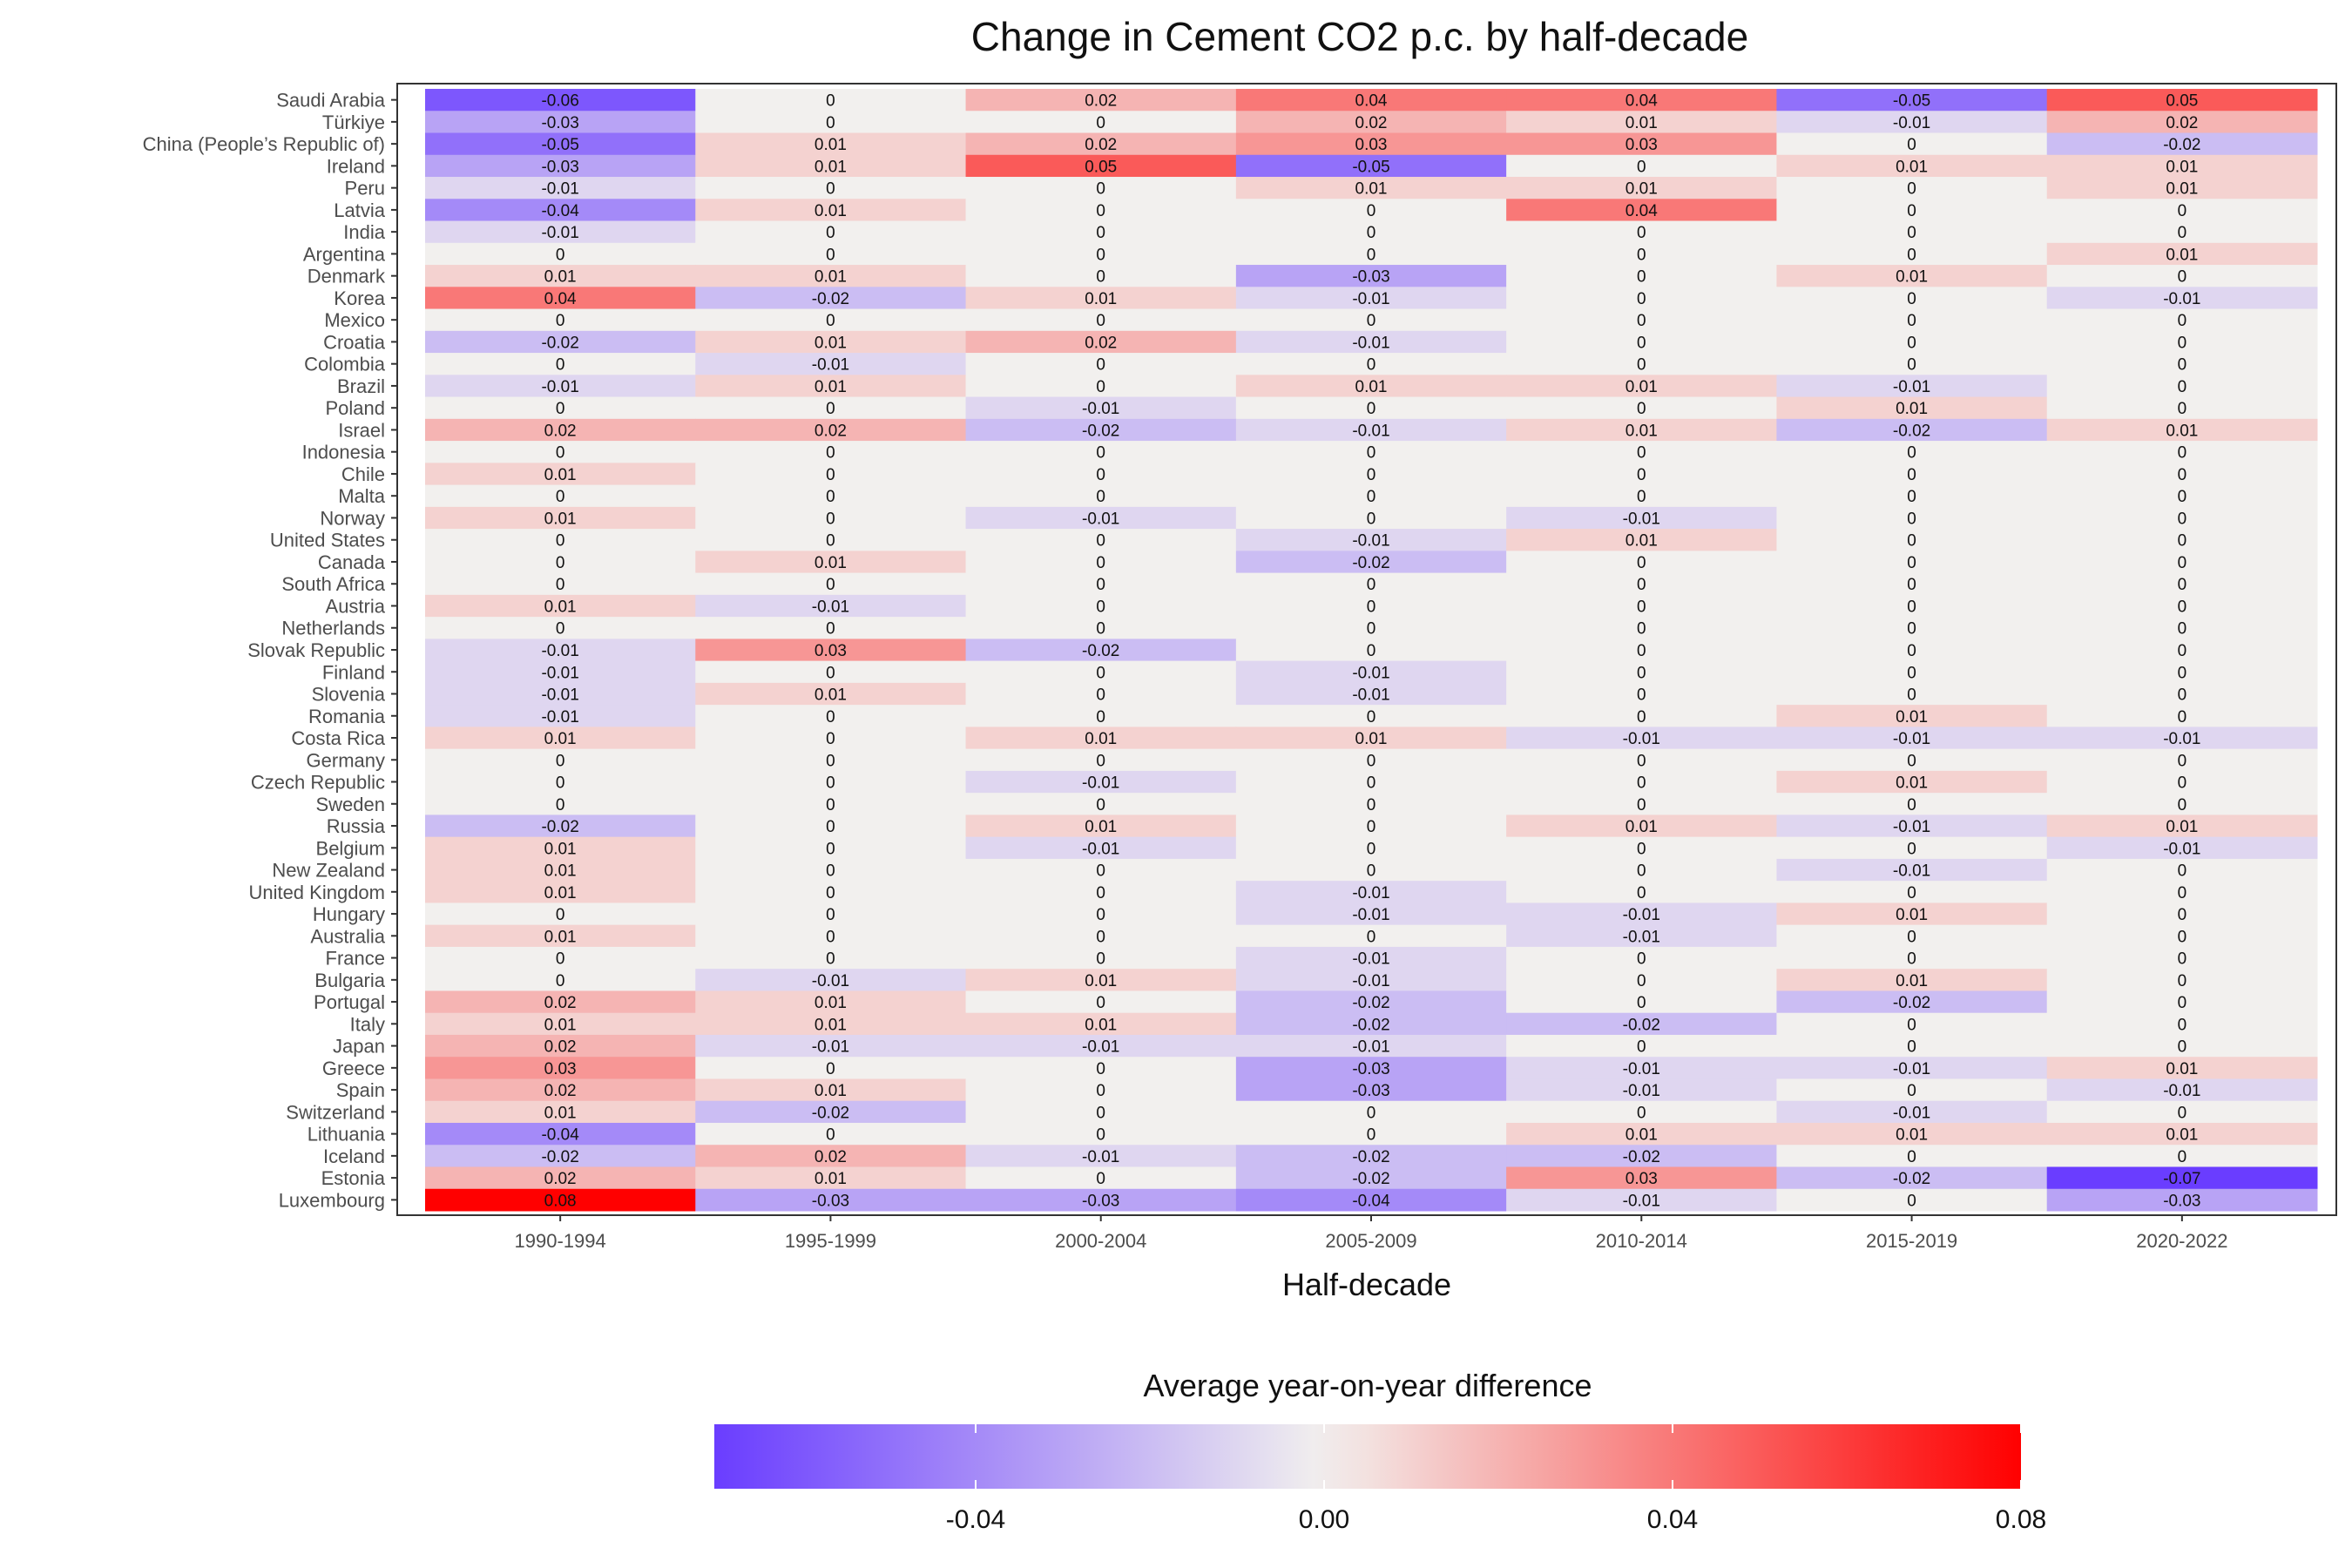 The image size is (2352, 1568). Describe the element at coordinates (356, 606) in the screenshot. I see `y-tick-label: Austria` at that location.